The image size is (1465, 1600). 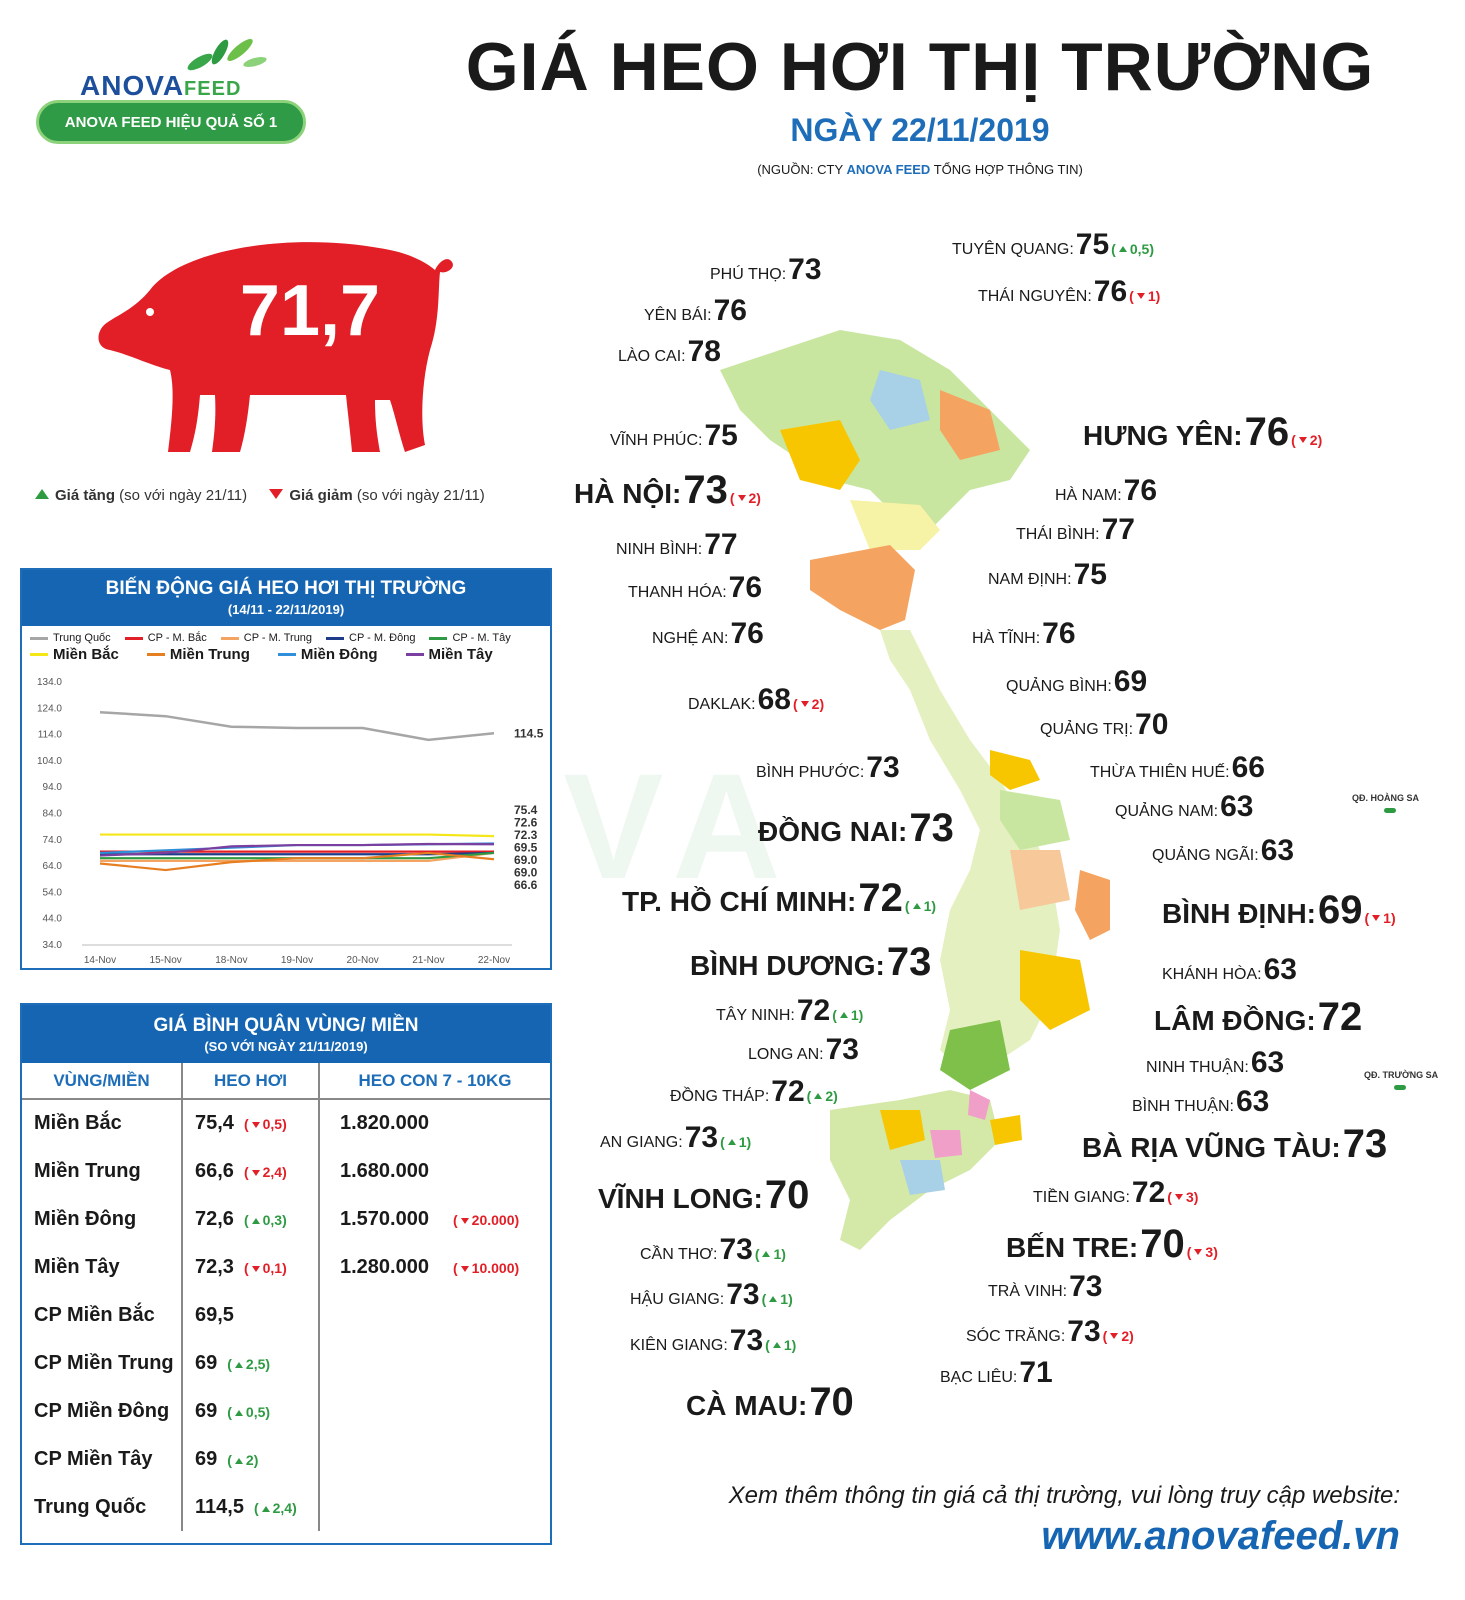 What do you see at coordinates (1340, 910) in the screenshot?
I see `province-price: 69` at bounding box center [1340, 910].